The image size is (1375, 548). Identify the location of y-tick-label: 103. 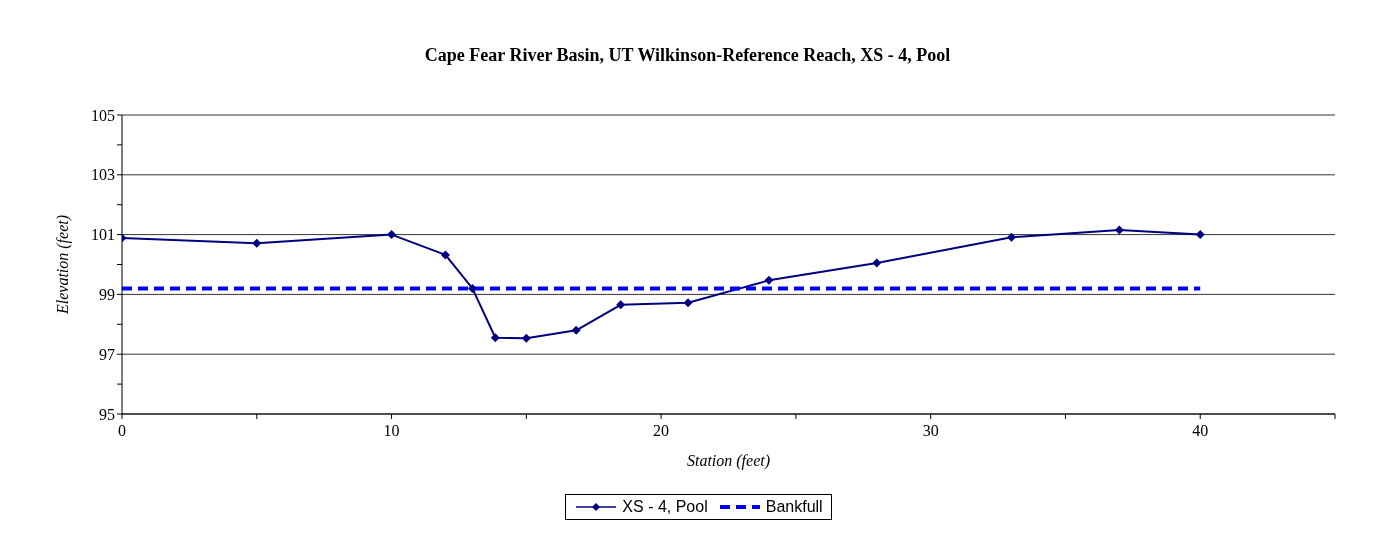
(103, 175).